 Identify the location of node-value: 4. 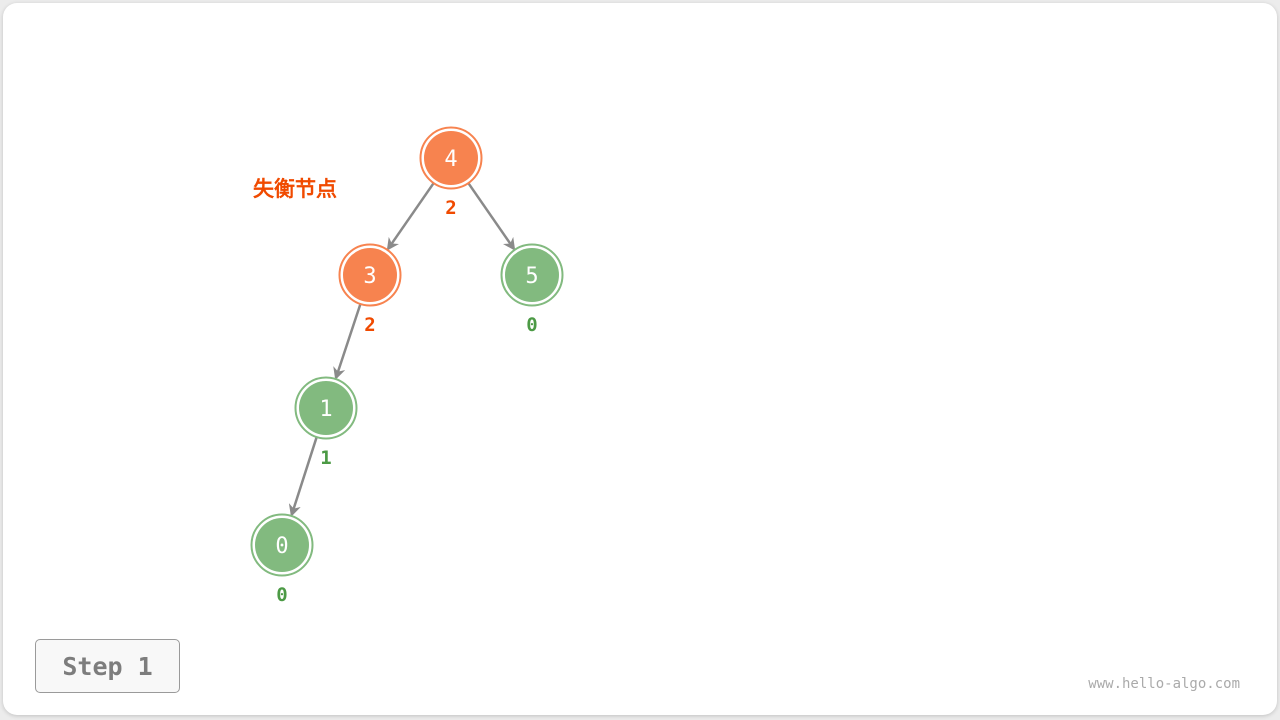
(450, 159).